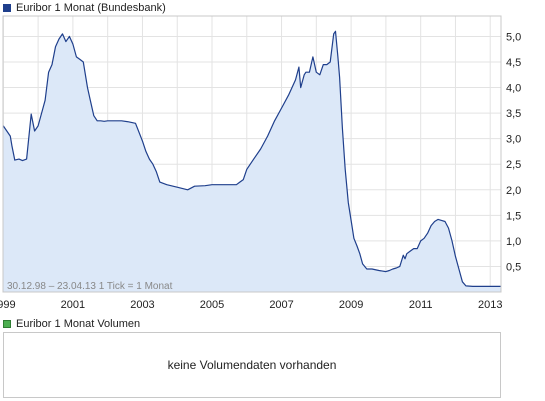 The image size is (545, 401). Describe the element at coordinates (421, 305) in the screenshot. I see `x-tick-label: 2011` at that location.